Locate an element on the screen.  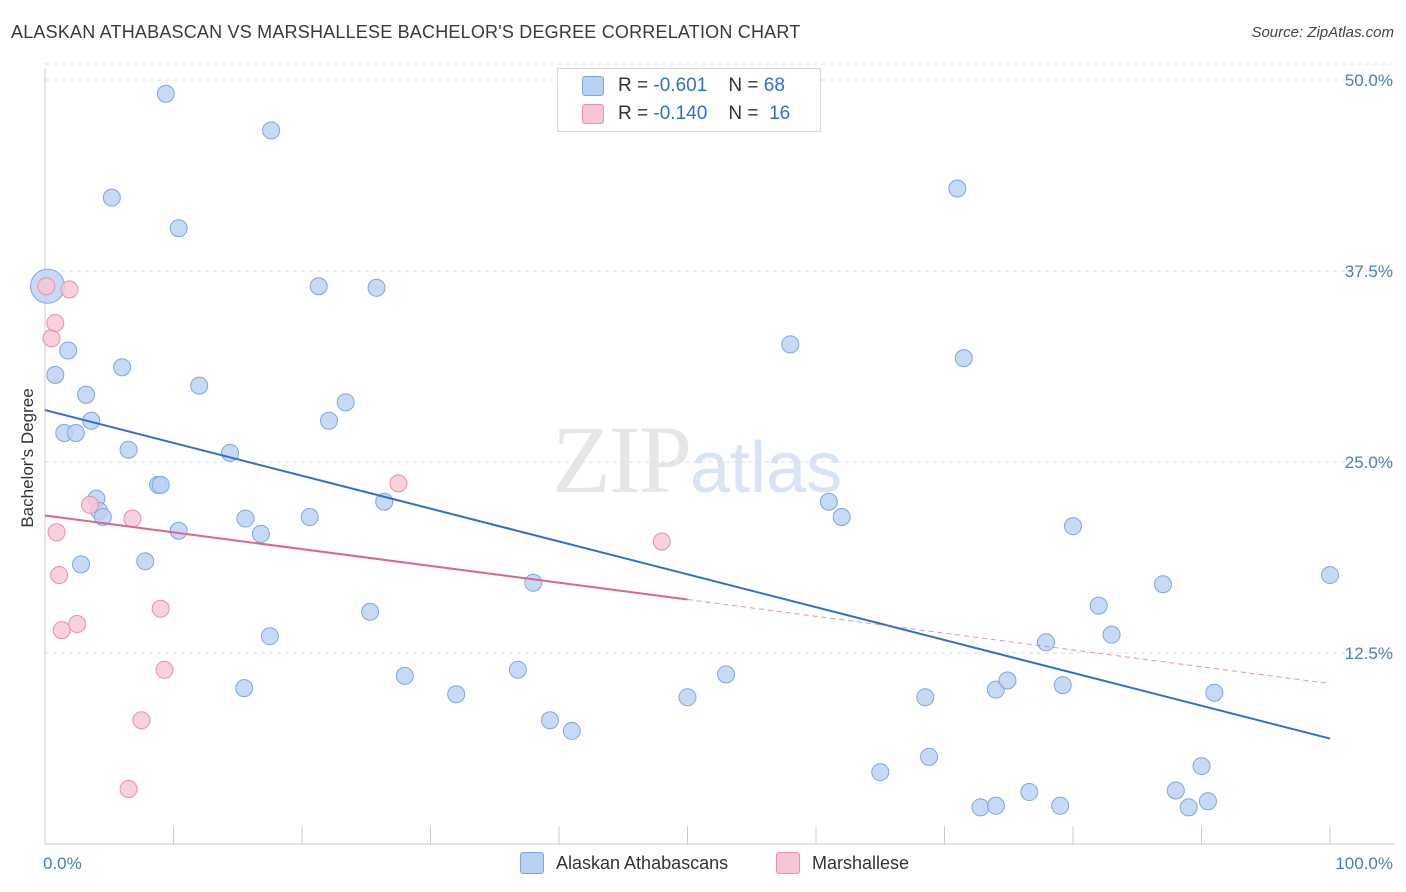
bottom-legend-athabascans: Alaskan Athabascans is located at coordinates (624, 863).